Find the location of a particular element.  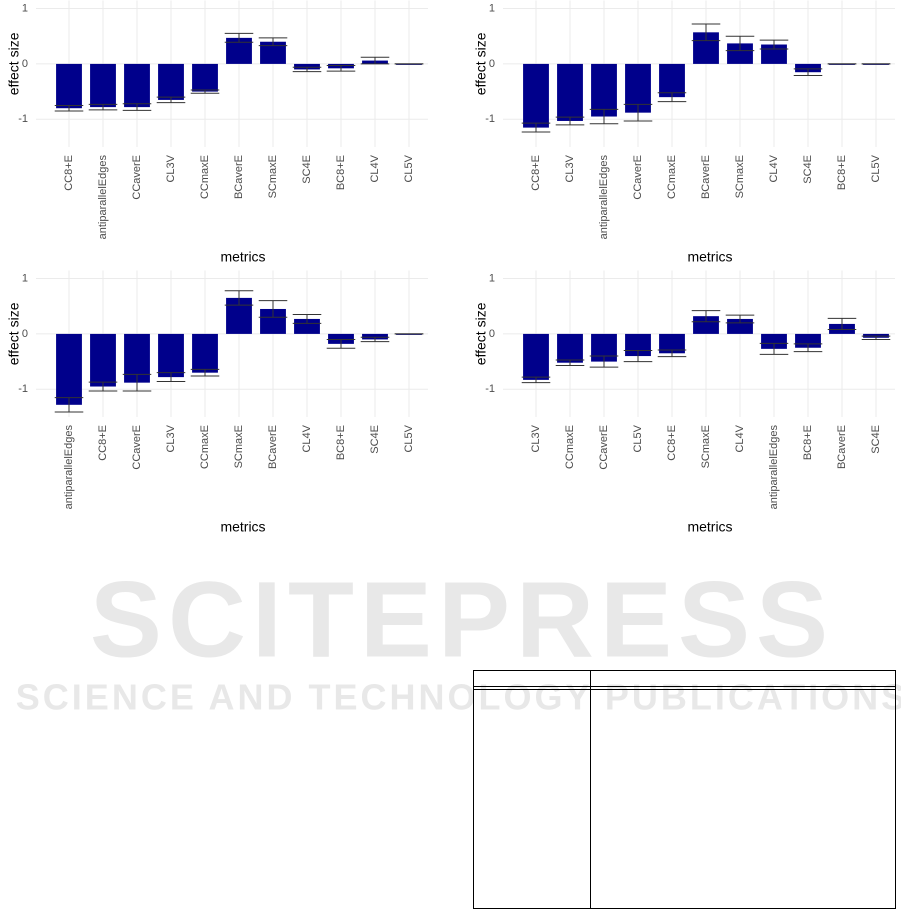

table-frame is located at coordinates (684, 789).